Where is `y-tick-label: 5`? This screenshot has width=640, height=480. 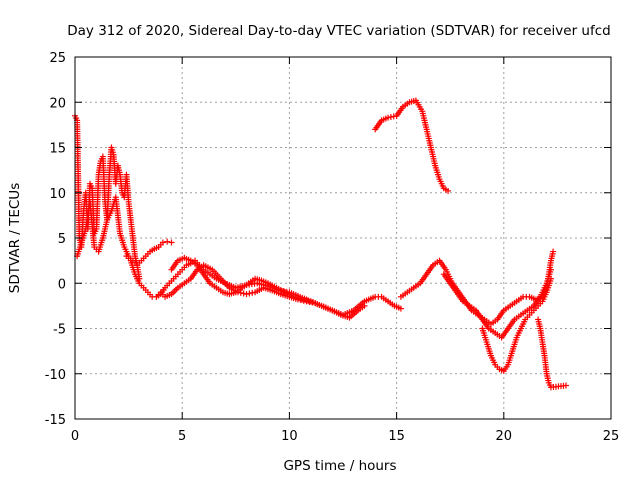 y-tick-label: 5 is located at coordinates (62, 239).